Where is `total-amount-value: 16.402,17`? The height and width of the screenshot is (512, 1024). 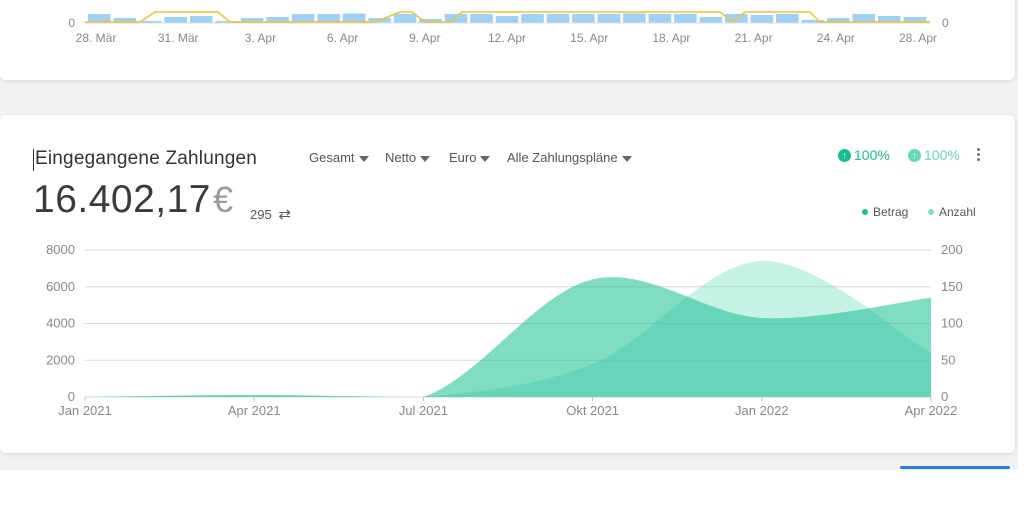 total-amount-value: 16.402,17 is located at coordinates (122, 199).